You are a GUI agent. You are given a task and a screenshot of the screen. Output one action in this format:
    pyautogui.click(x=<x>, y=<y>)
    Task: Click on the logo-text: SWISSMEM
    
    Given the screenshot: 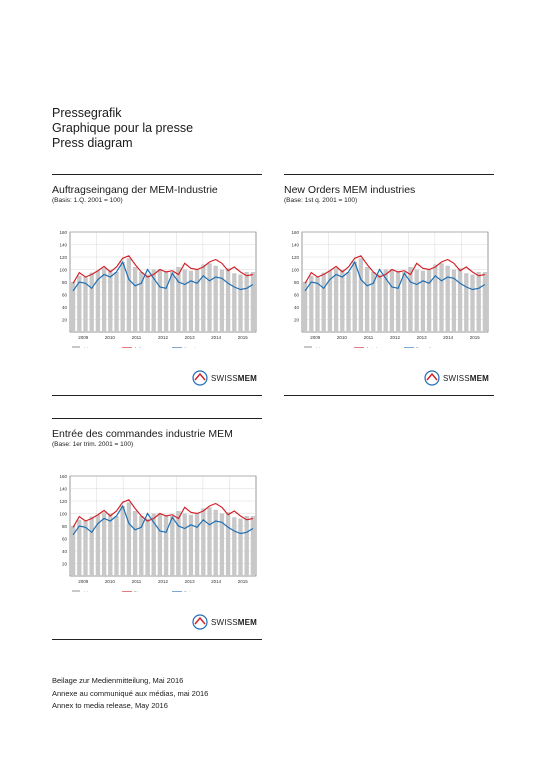 What is the action you would take?
    pyautogui.click(x=234, y=622)
    